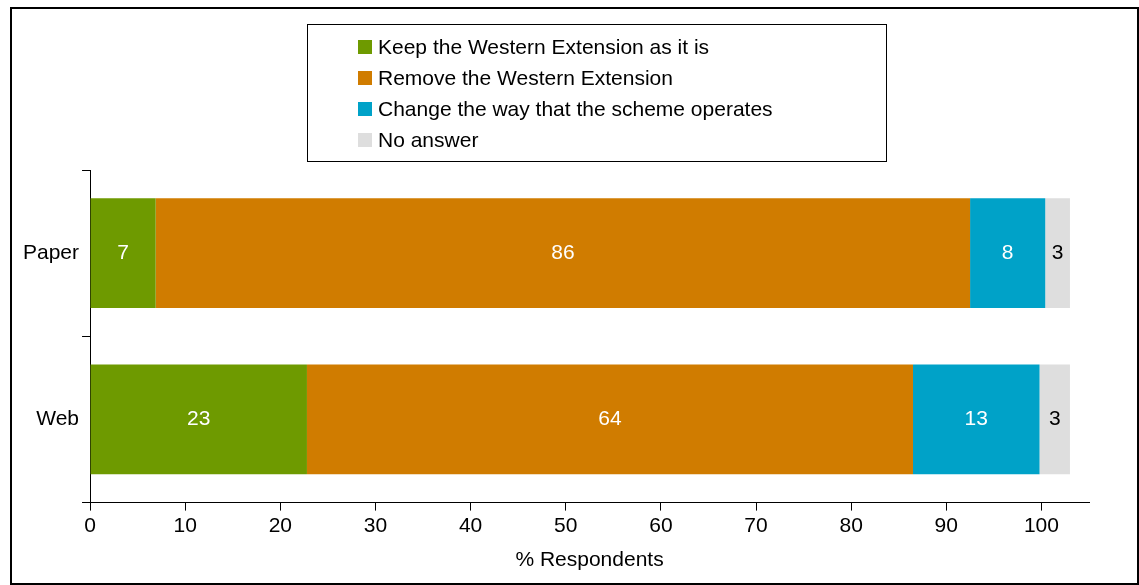  I want to click on x-tick-label: 70, so click(756, 524).